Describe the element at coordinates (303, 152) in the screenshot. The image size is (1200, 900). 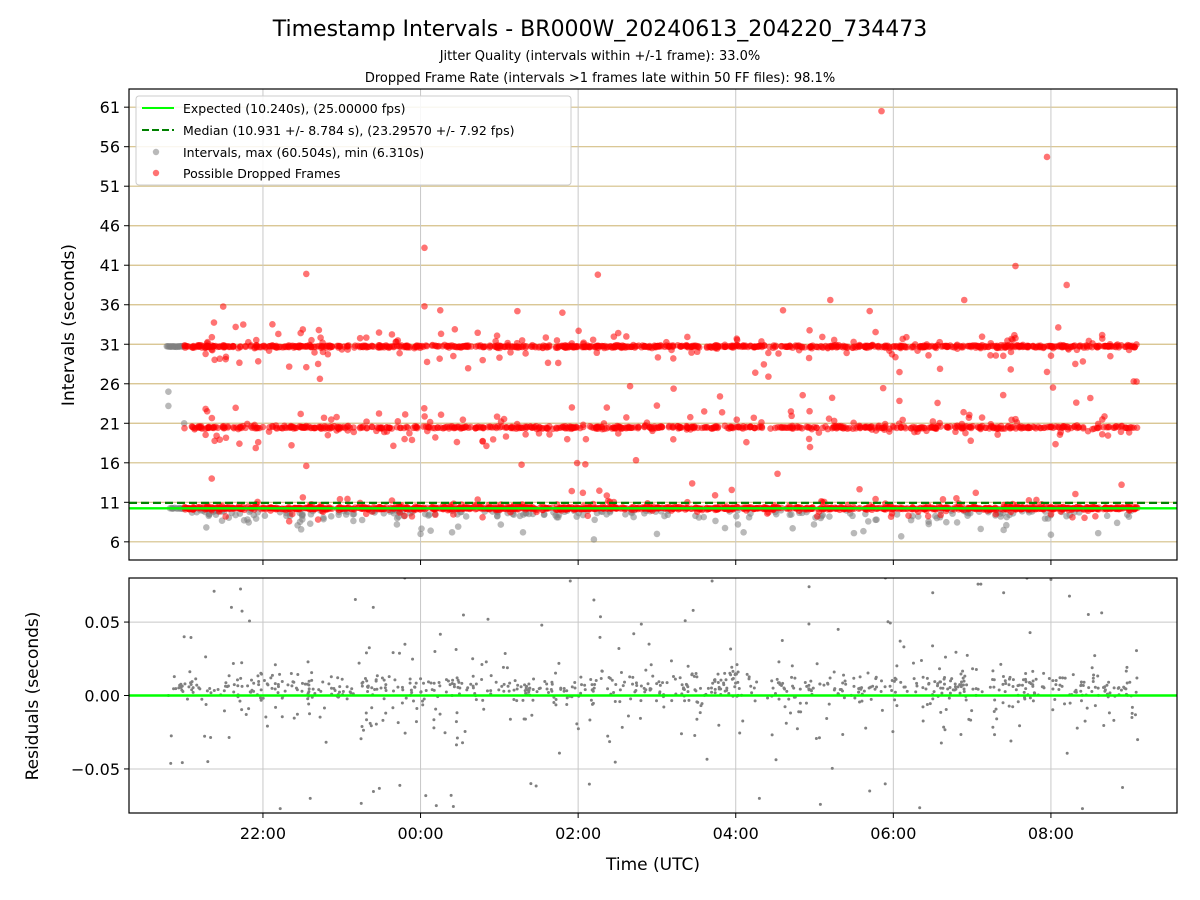
I see `legend-intervals-label: Intervals, max (60.504s), min (6.310s)` at that location.